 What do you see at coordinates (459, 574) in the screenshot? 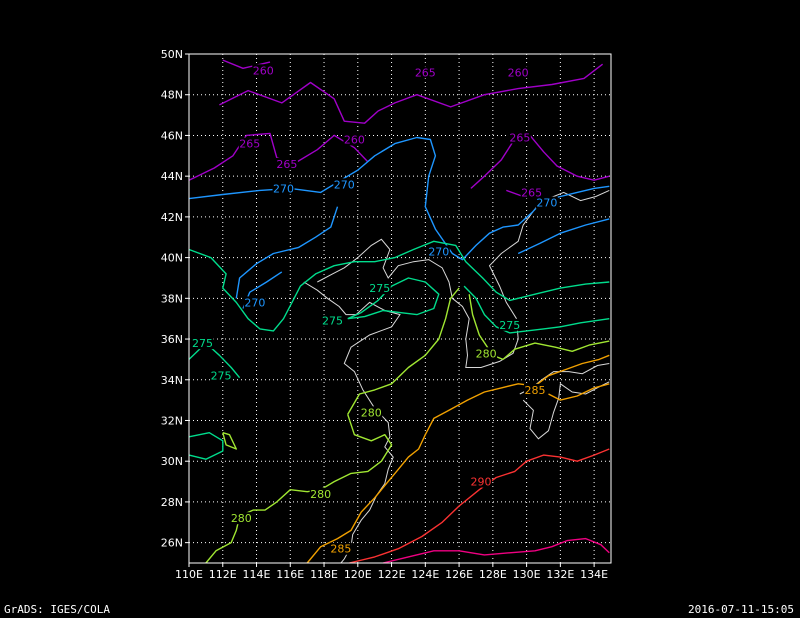
I see `x-tick-label: 126E` at bounding box center [459, 574].